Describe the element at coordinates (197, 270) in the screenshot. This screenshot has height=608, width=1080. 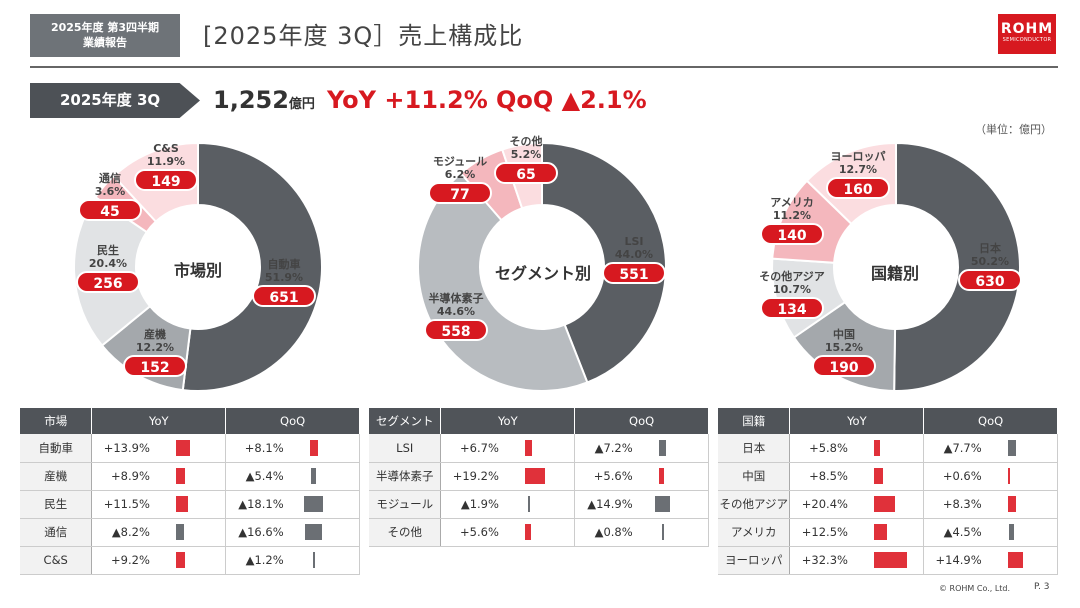
I see `chart-title-market: 市場別` at that location.